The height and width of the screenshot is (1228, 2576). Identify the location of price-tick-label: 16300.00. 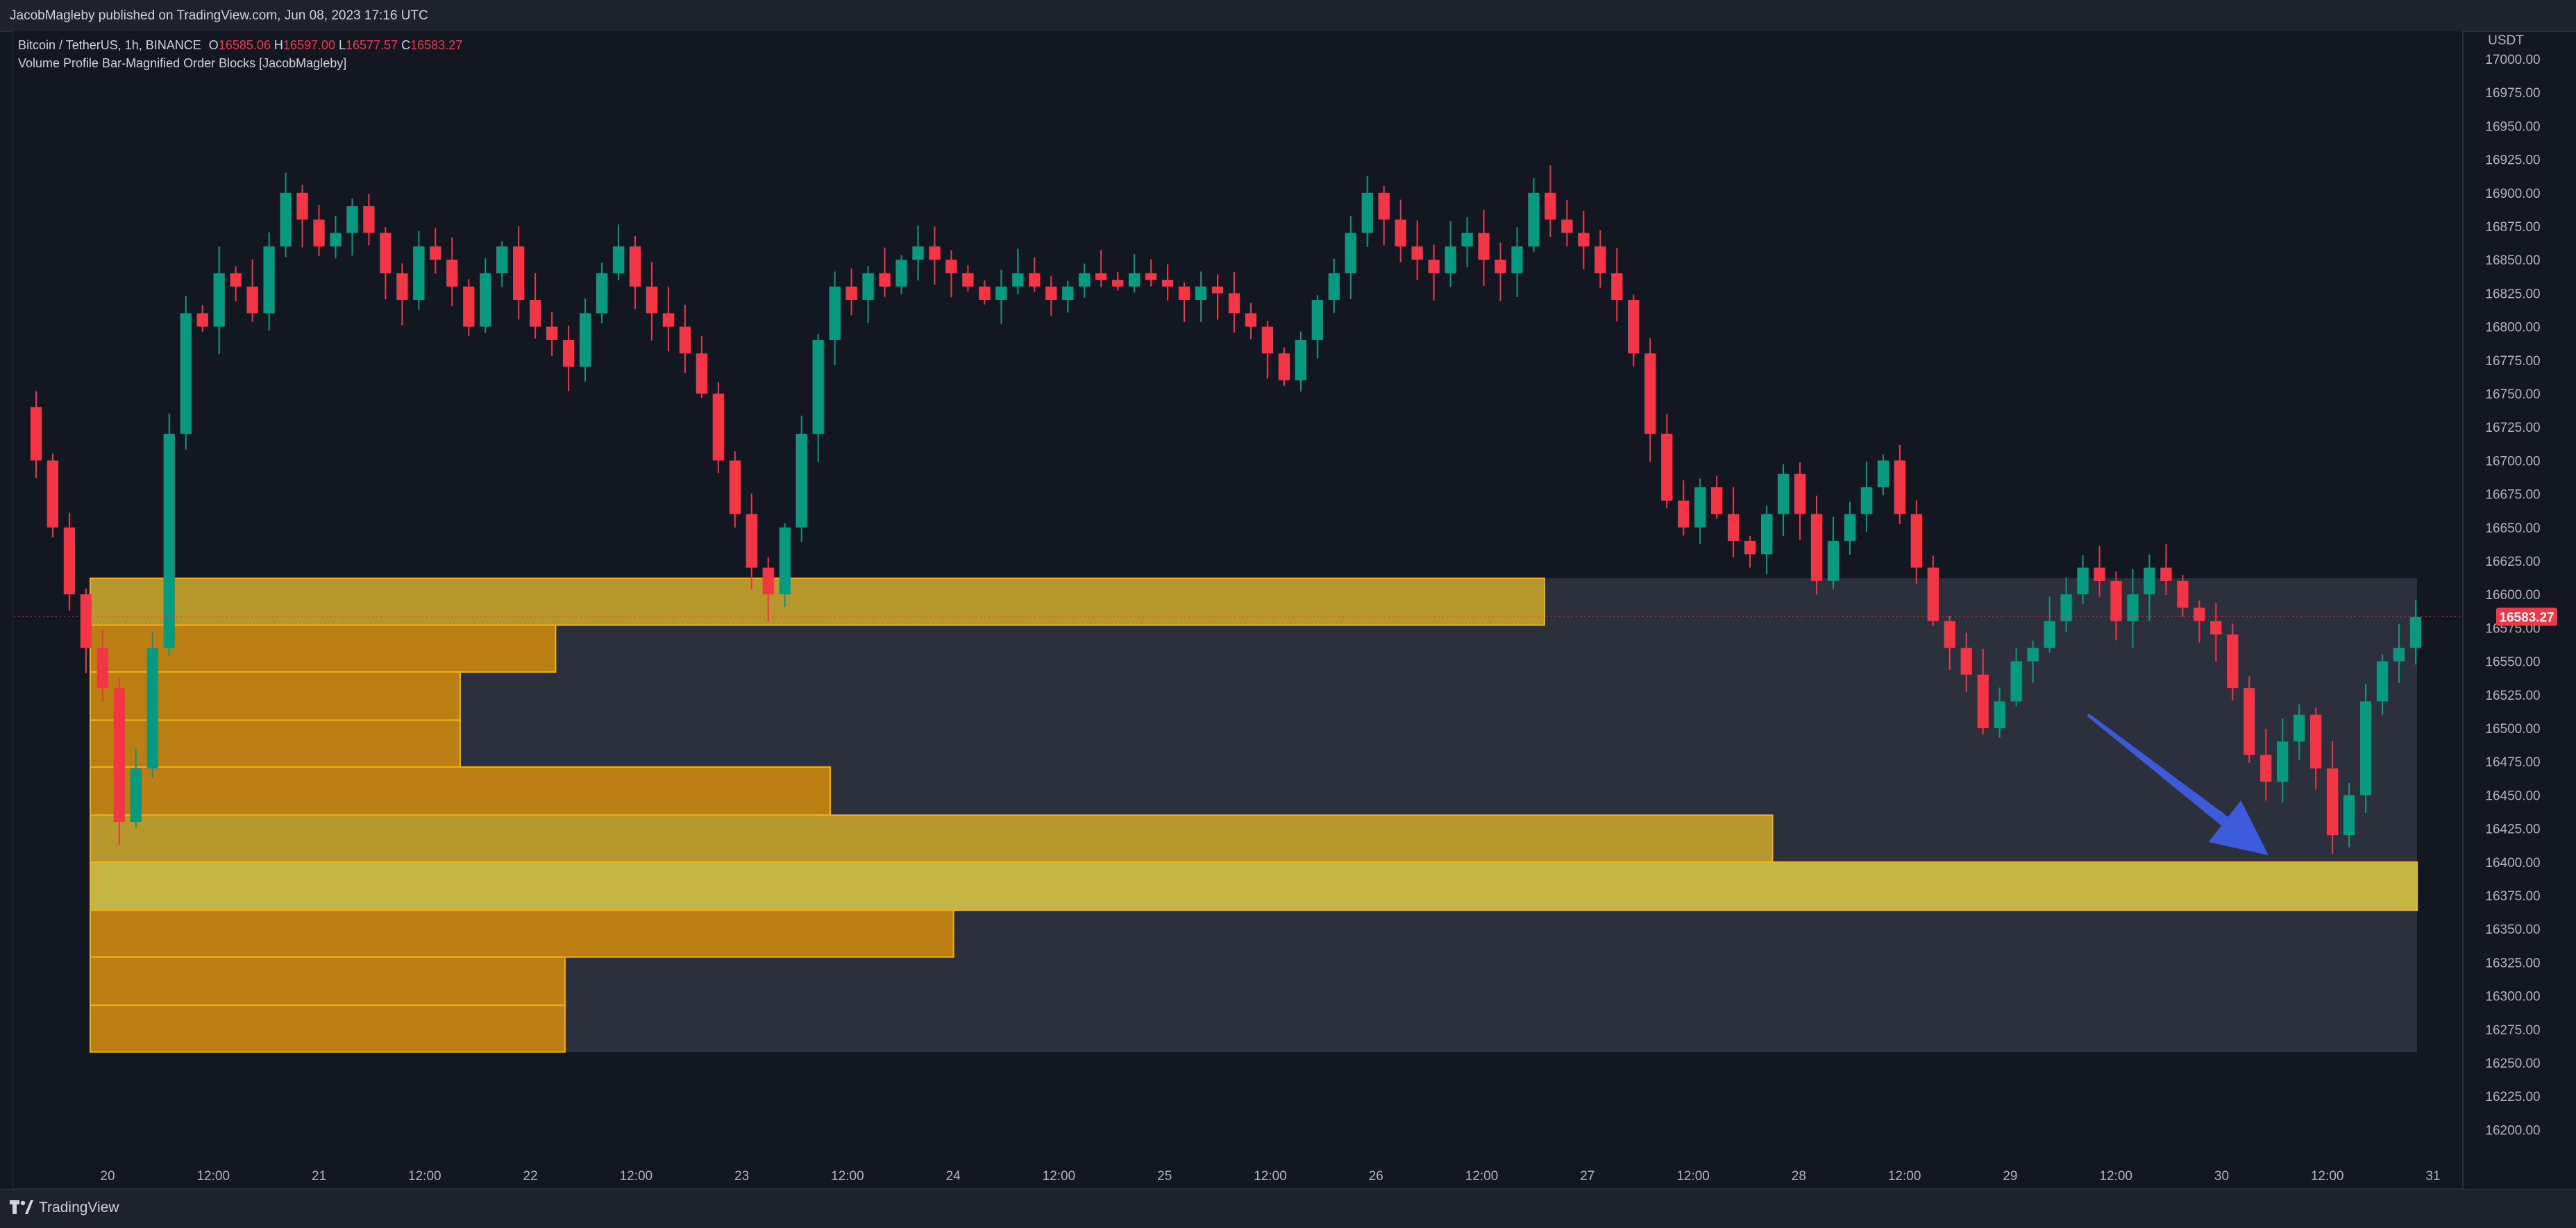
(2512, 997).